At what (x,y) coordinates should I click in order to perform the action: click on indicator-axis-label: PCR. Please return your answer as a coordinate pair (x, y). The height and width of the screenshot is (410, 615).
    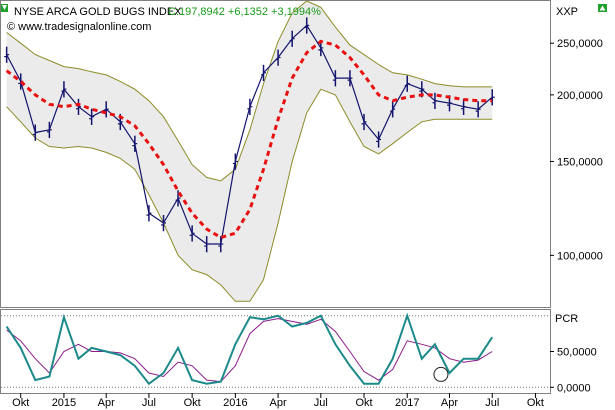
    Looking at the image, I should click on (566, 319).